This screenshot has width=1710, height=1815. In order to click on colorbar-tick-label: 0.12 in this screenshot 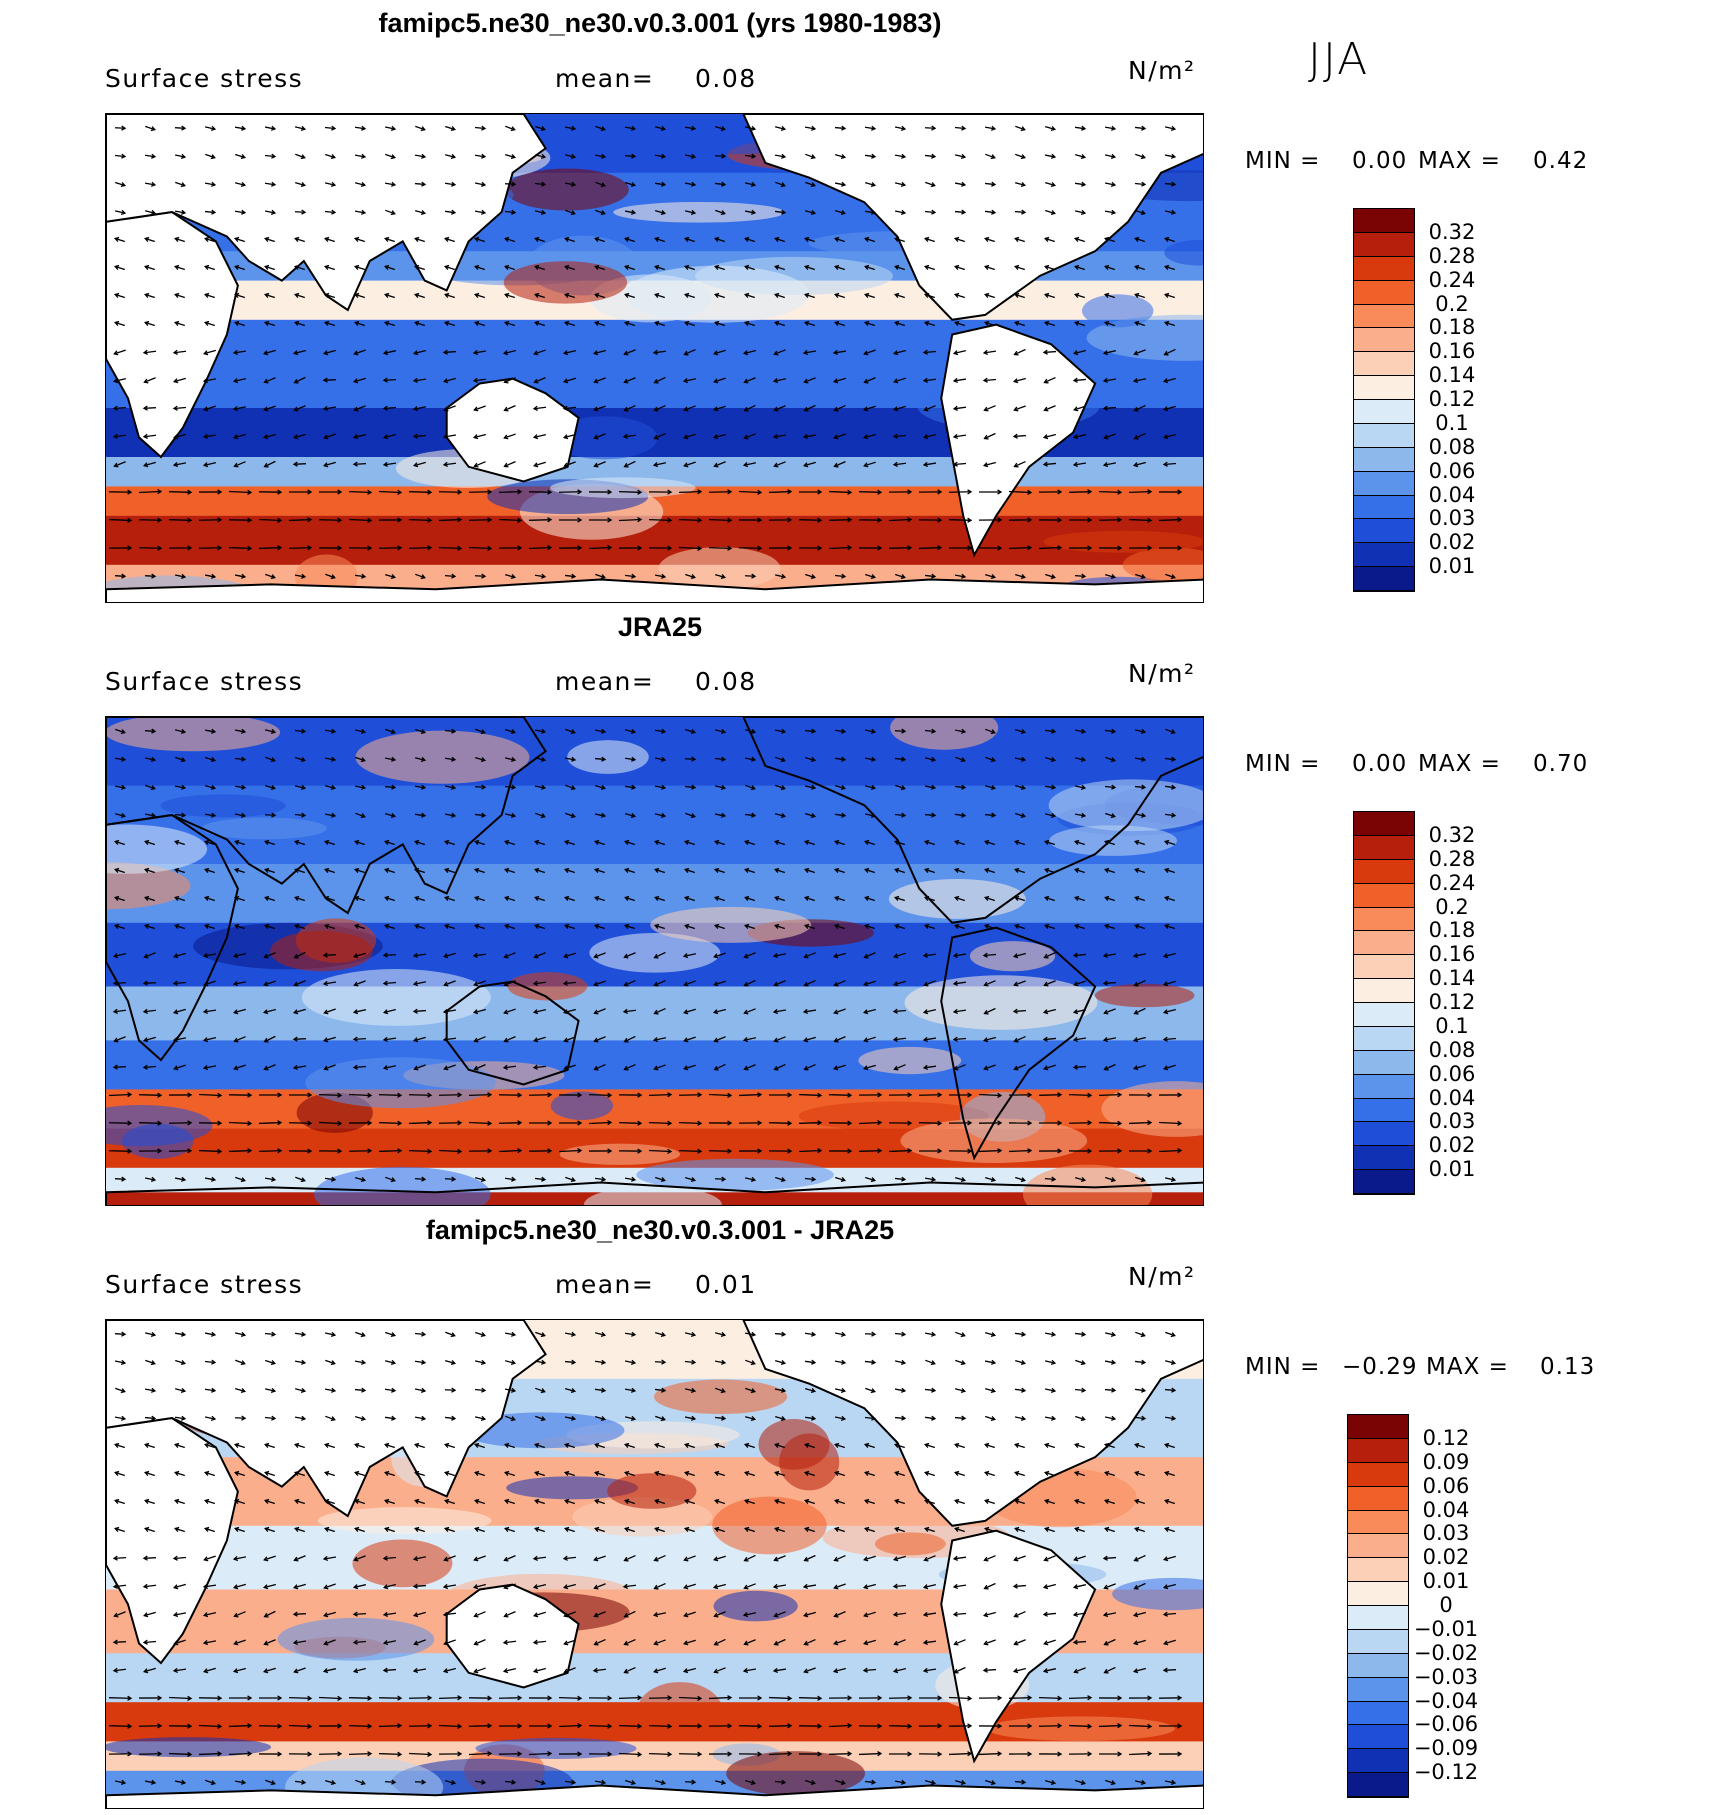, I will do `click(1452, 1002)`.